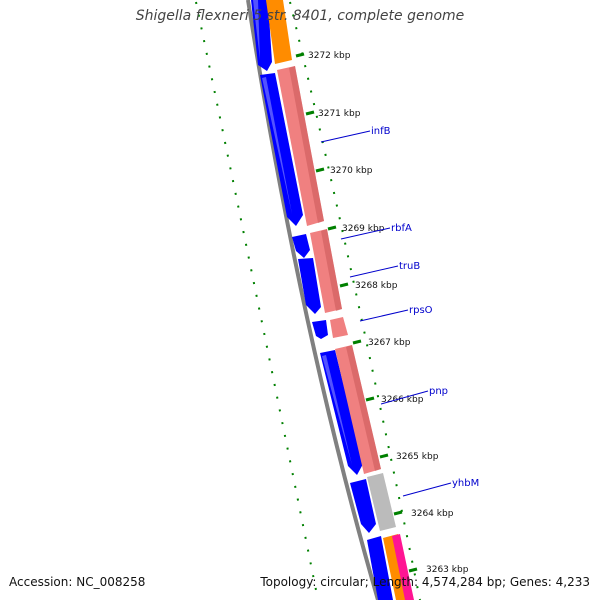 Image resolution: width=600 pixels, height=600 pixels. Describe the element at coordinates (421, 310) in the screenshot. I see `gene-label: rpsO` at that location.